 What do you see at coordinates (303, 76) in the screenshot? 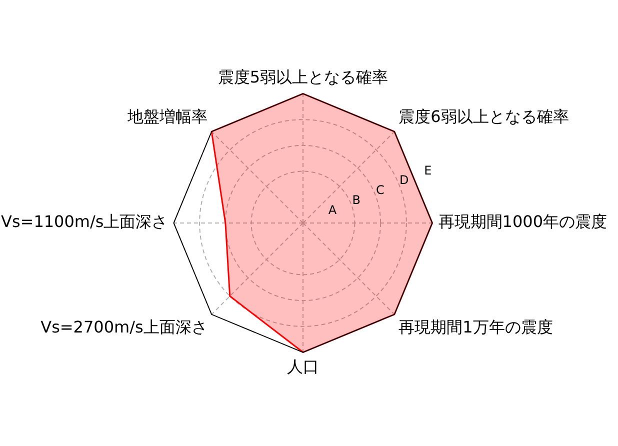
I see `spoke-label: 震度5弱以上となる確率` at bounding box center [303, 76].